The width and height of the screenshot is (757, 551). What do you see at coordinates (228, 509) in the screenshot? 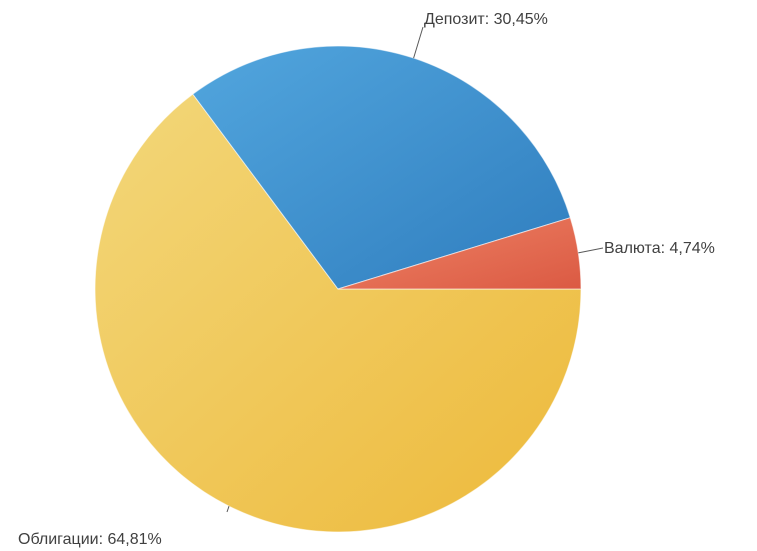
I see `leader-line-облигации` at bounding box center [228, 509].